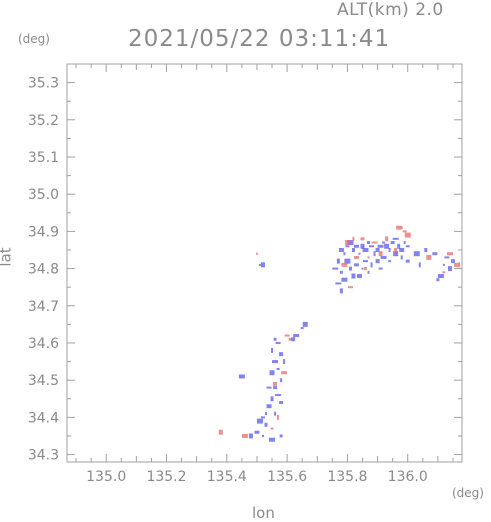 The width and height of the screenshot is (491, 522). What do you see at coordinates (263, 513) in the screenshot?
I see `x-axis-label: lon` at bounding box center [263, 513].